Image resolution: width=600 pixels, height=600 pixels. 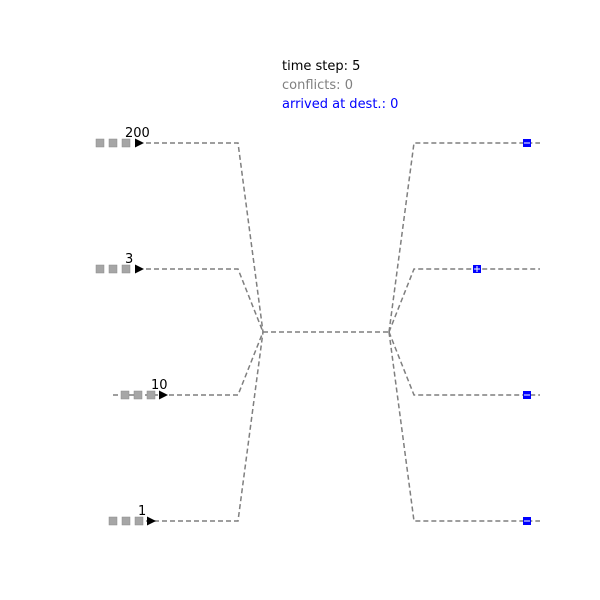 I want to click on status-conflicts: conflicts: 0, so click(x=317, y=86).